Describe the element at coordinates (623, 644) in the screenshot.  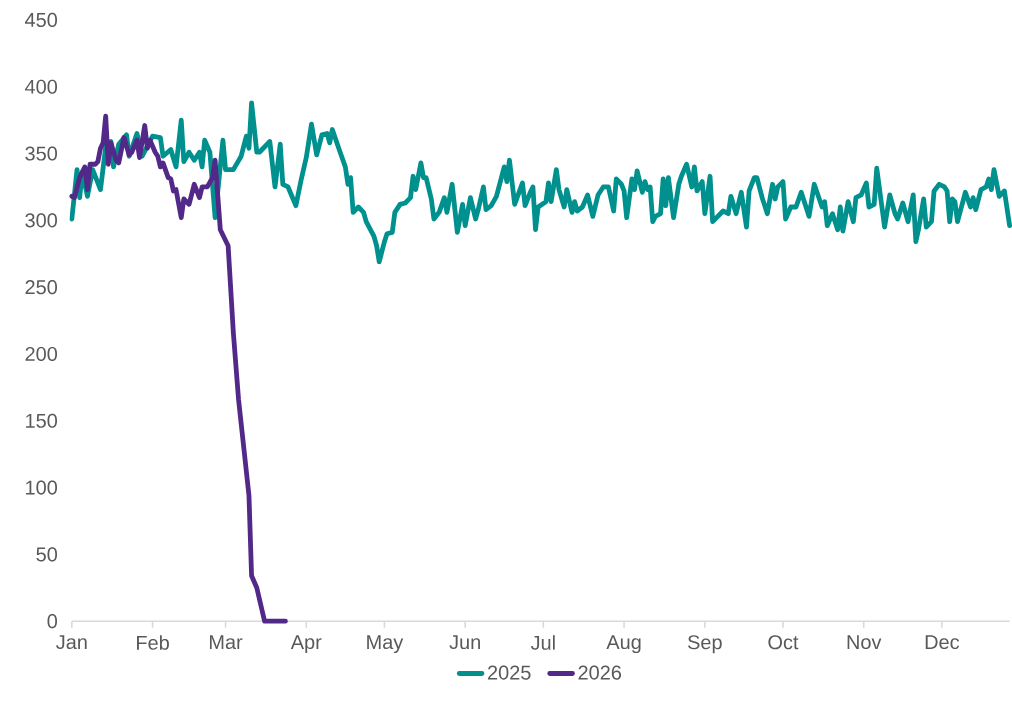
I see `x-tick-label: Aug` at that location.